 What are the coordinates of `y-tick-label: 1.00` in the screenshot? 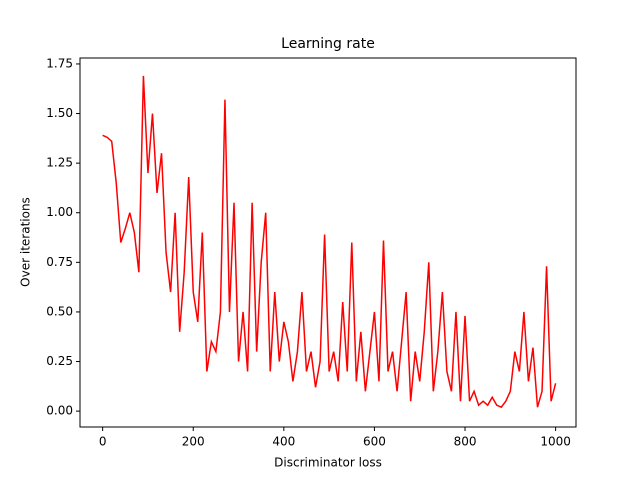 It's located at (59, 212).